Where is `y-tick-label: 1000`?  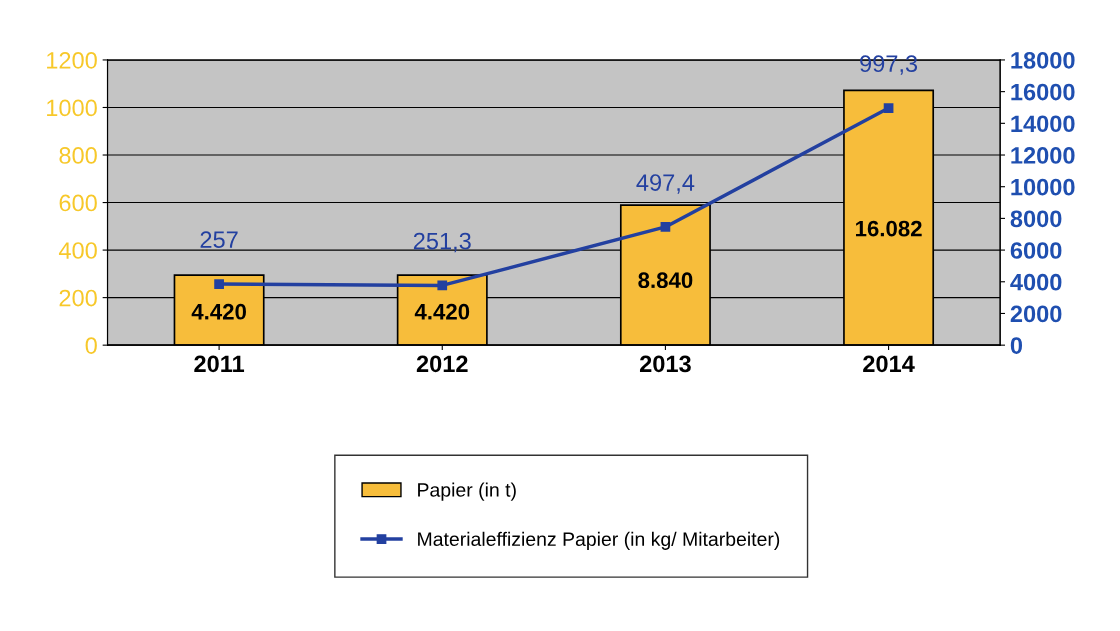 y-tick-label: 1000 is located at coordinates (72, 108).